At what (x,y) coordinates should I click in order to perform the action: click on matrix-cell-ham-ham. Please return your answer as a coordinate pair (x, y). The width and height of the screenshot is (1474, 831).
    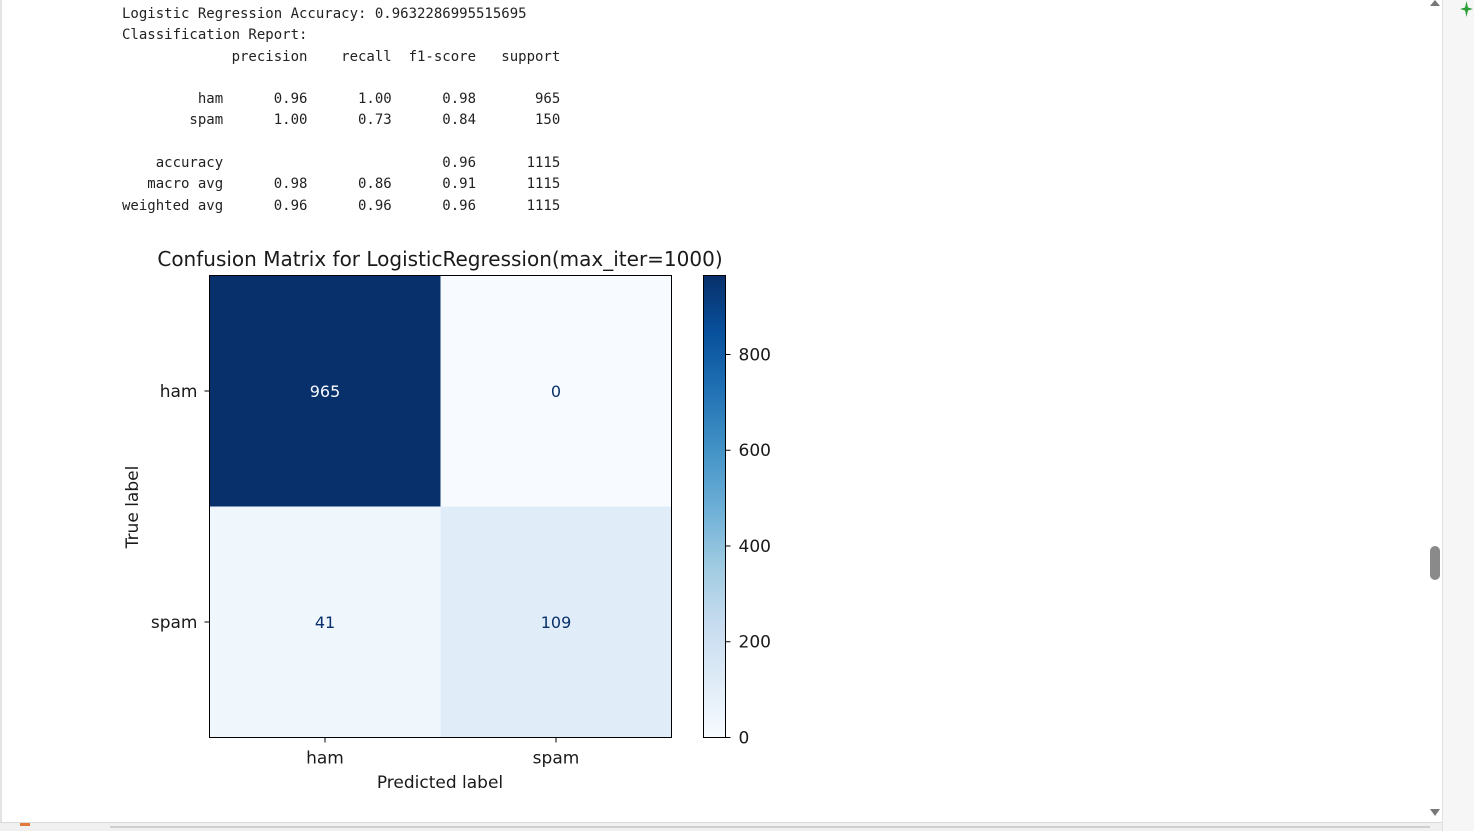
    Looking at the image, I should click on (325, 391).